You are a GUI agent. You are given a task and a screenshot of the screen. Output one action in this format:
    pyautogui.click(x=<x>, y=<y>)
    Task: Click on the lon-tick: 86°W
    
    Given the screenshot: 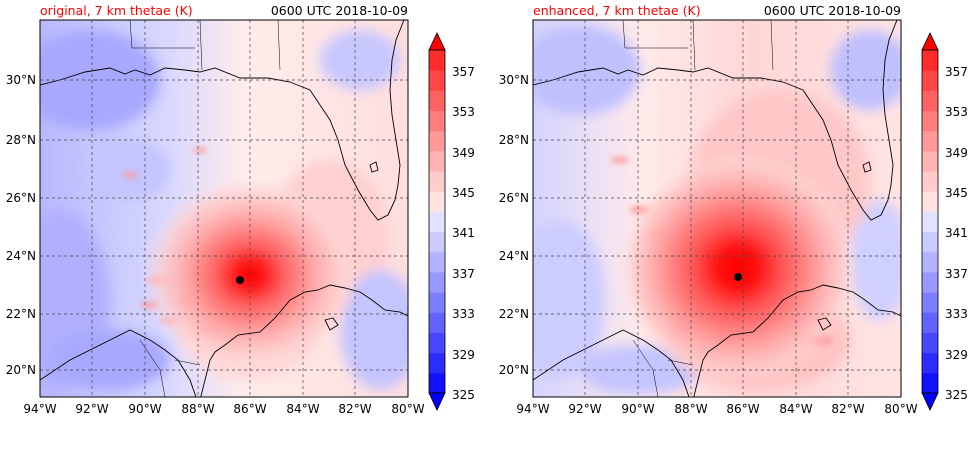 What is the action you would take?
    pyautogui.click(x=742, y=409)
    